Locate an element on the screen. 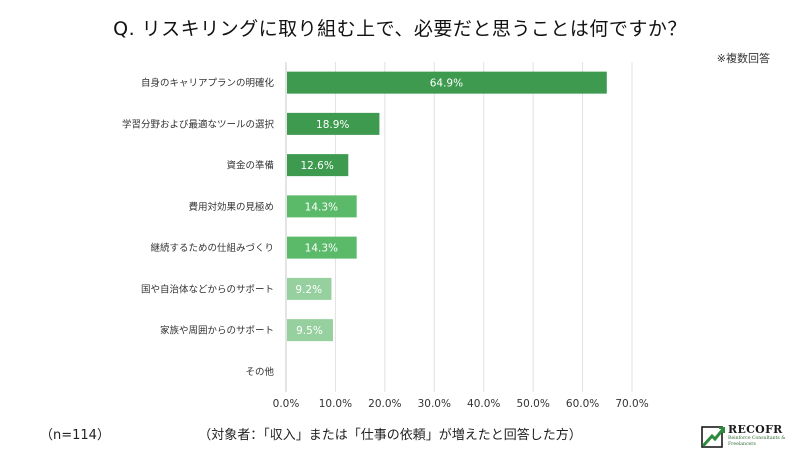 The image size is (800, 460). x-tick-label: 40.0% is located at coordinates (483, 404).